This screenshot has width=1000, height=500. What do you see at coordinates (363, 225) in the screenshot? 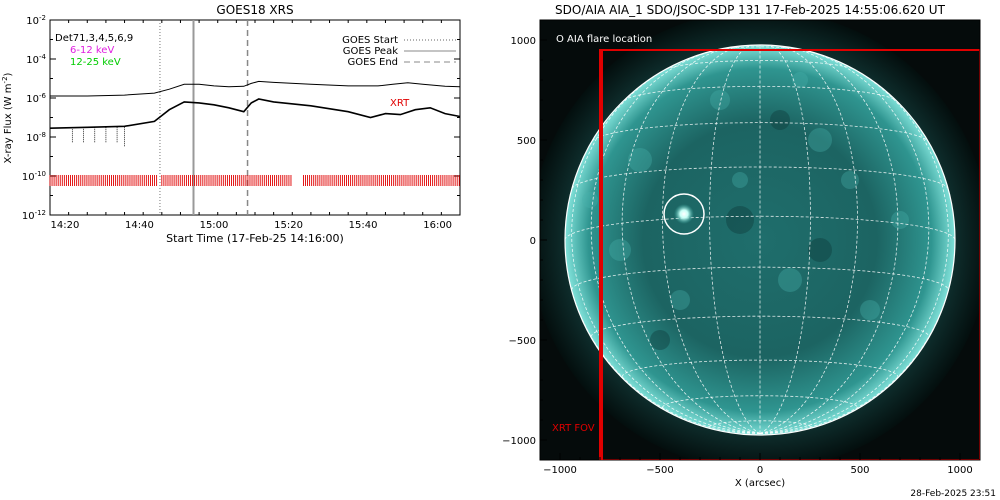
I see `goes-x-tick-label: 15:40` at bounding box center [363, 225].